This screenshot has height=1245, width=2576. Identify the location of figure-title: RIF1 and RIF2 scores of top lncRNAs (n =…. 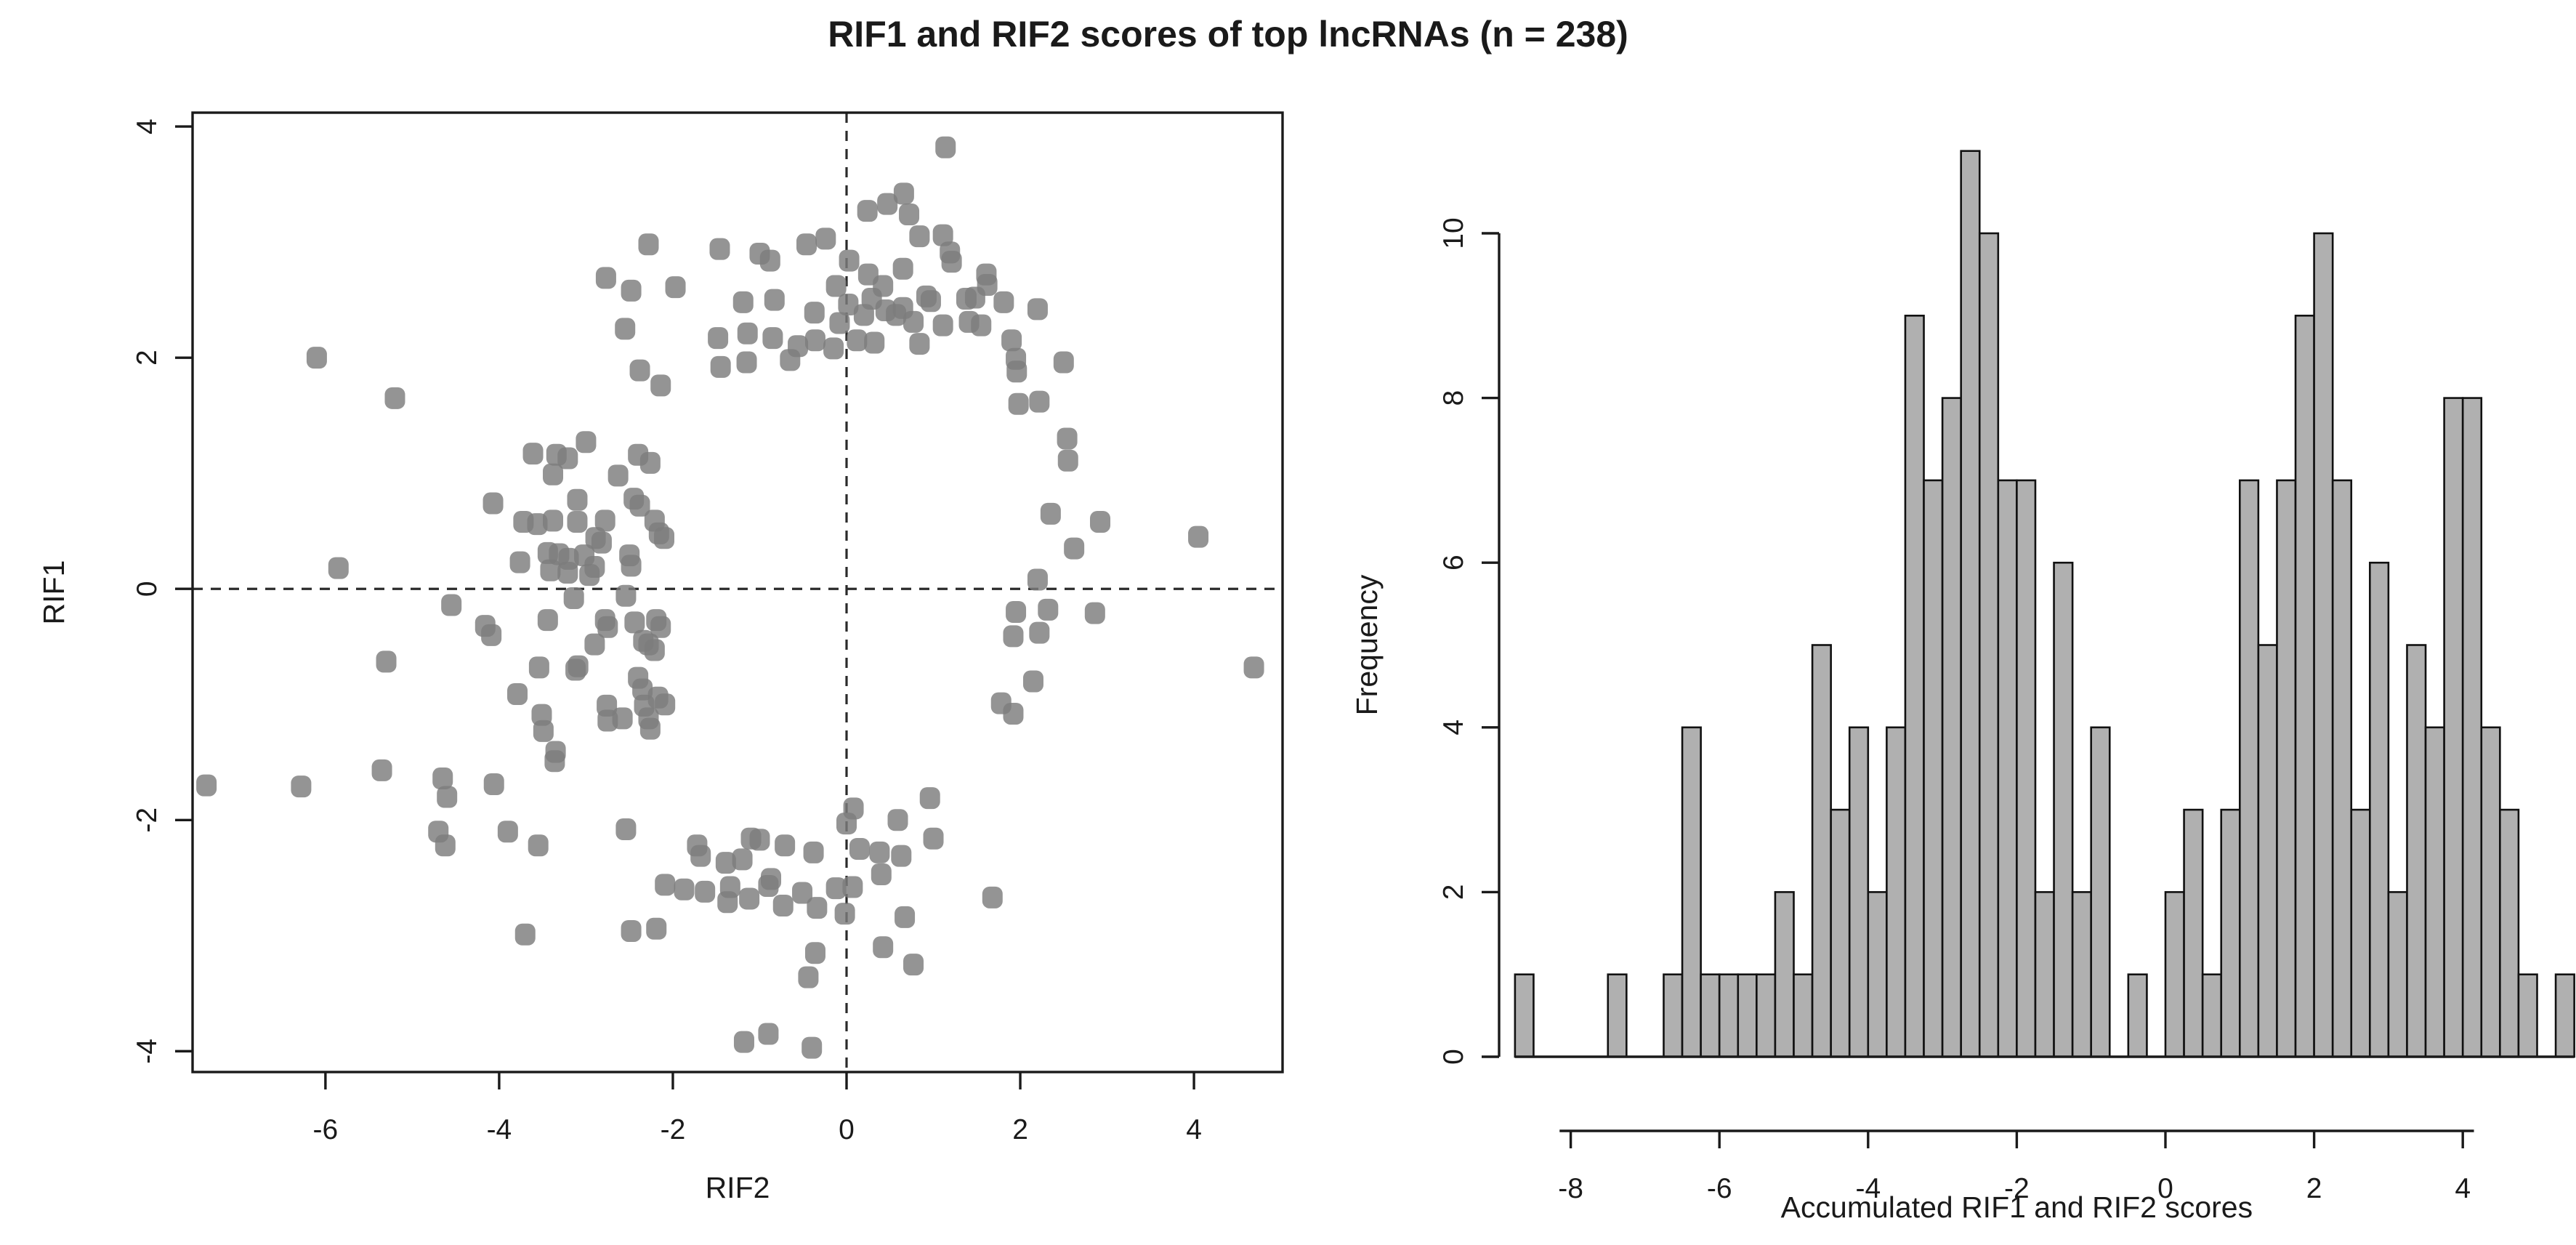
(1228, 34).